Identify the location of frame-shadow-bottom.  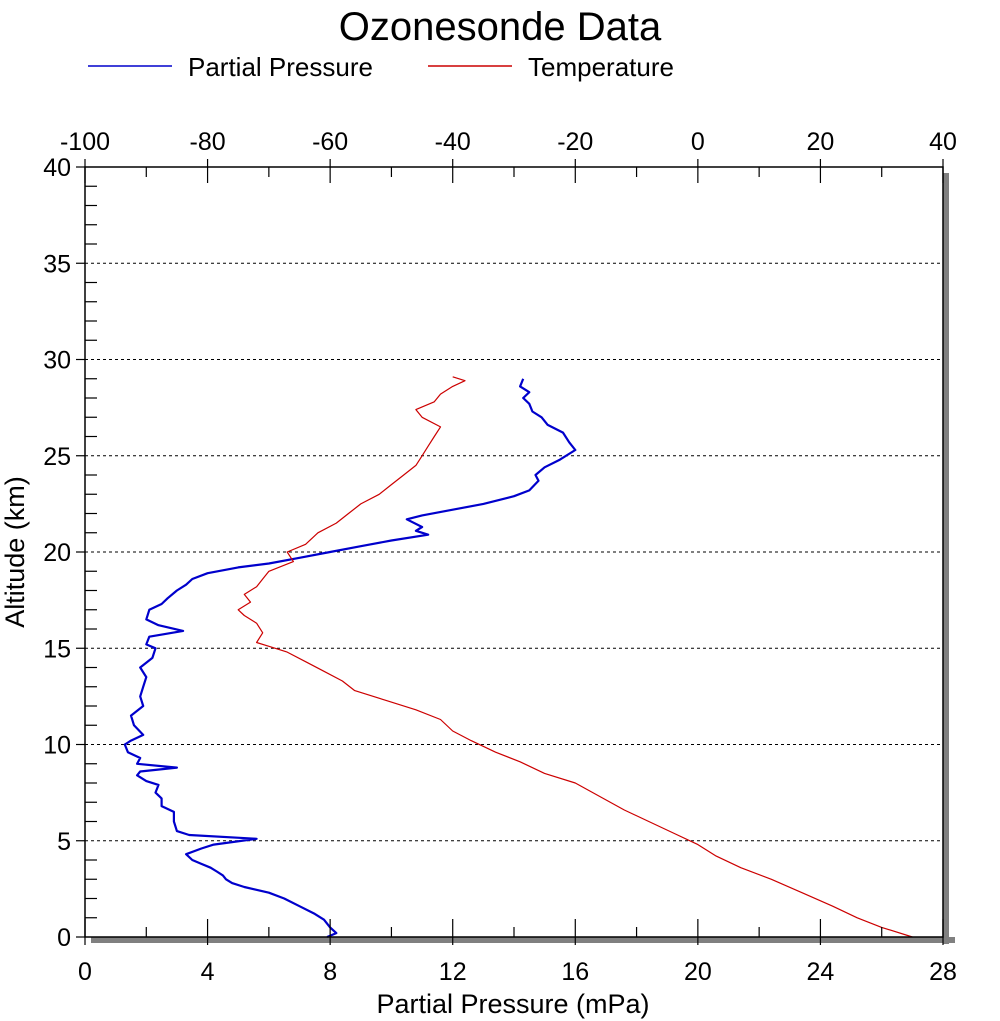
(523, 940).